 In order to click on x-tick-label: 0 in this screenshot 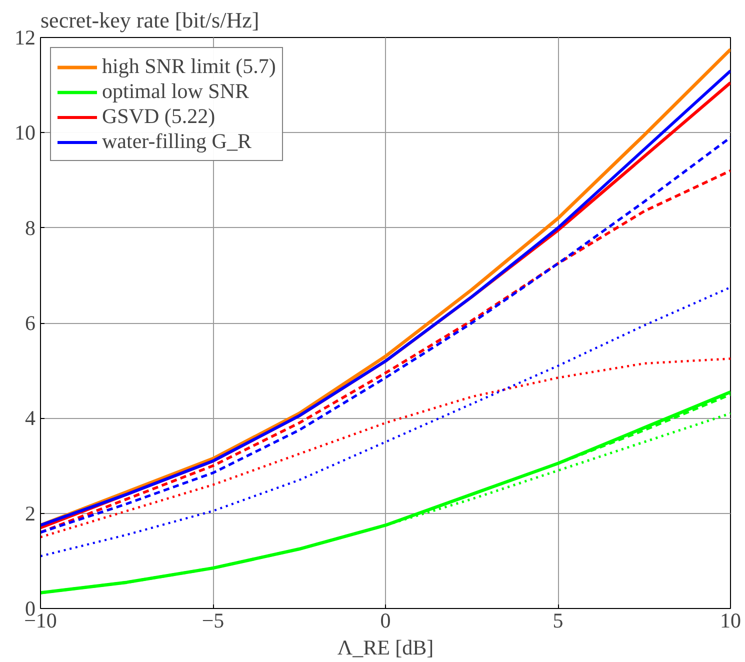, I will do `click(385, 620)`.